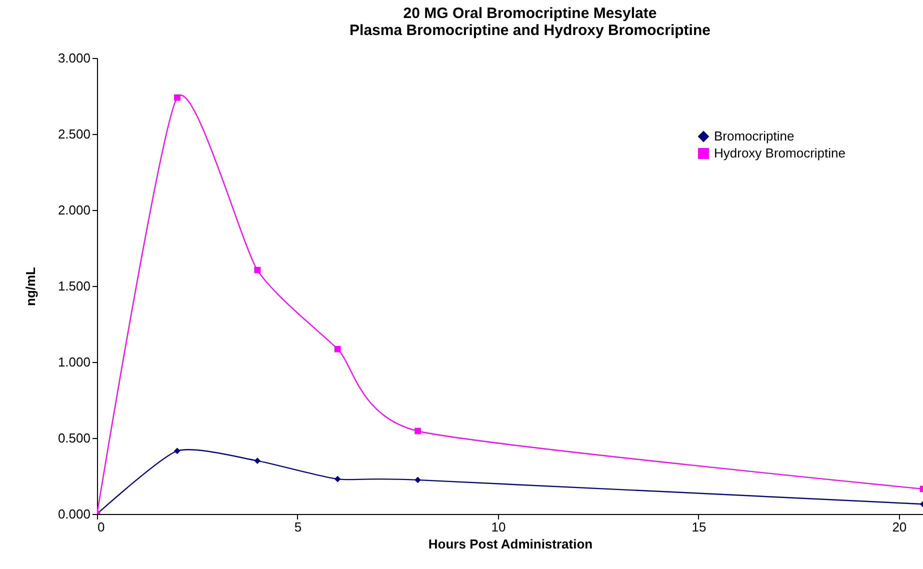 The image size is (923, 569). Describe the element at coordinates (74, 286) in the screenshot. I see `y-tick-label: 1.500` at that location.